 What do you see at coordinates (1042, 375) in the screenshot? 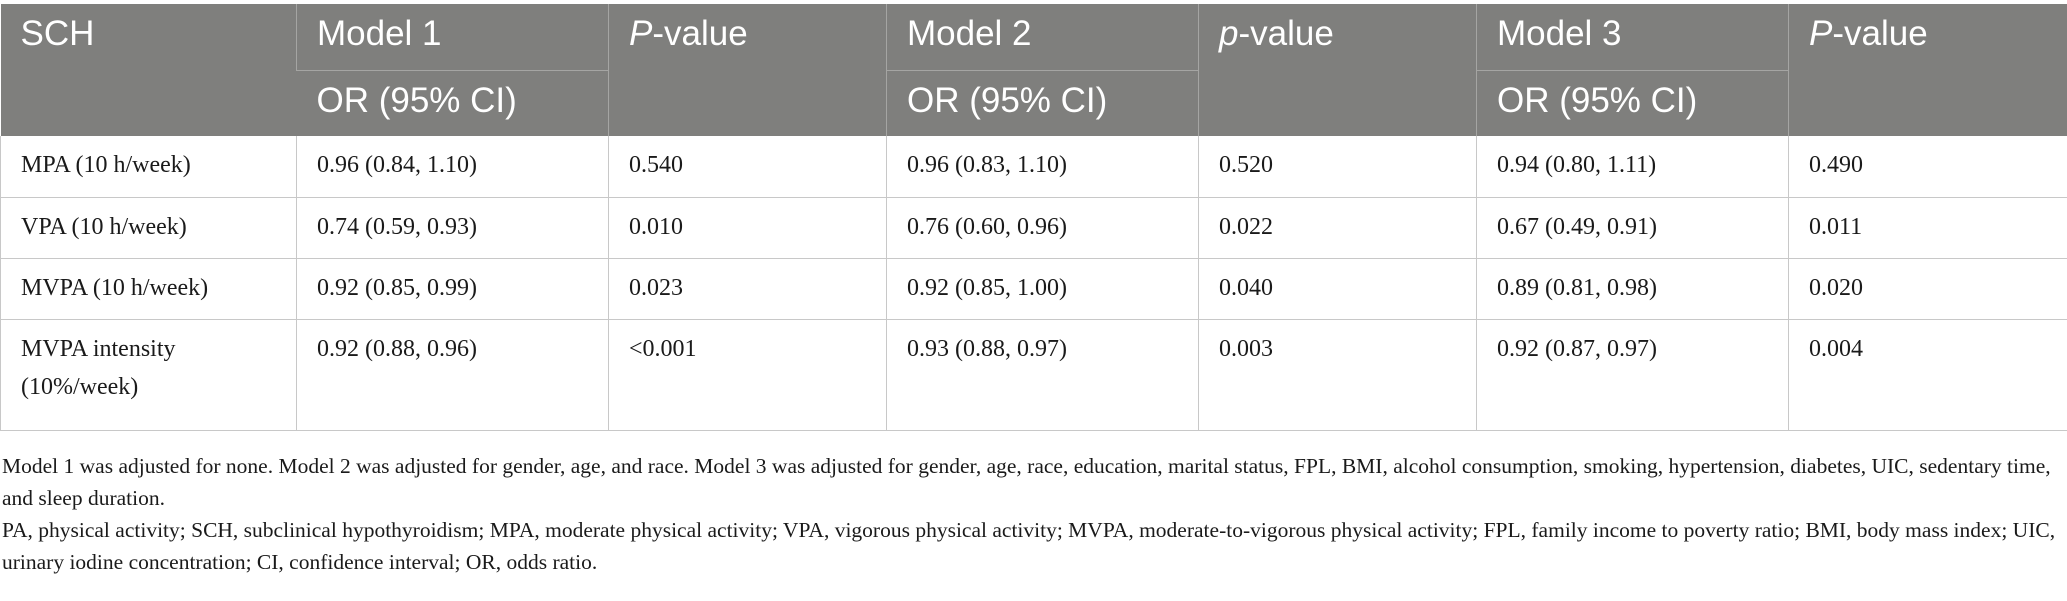
I see `model-2-or: 0.93 (0.88, 0.97)` at bounding box center [1042, 375].